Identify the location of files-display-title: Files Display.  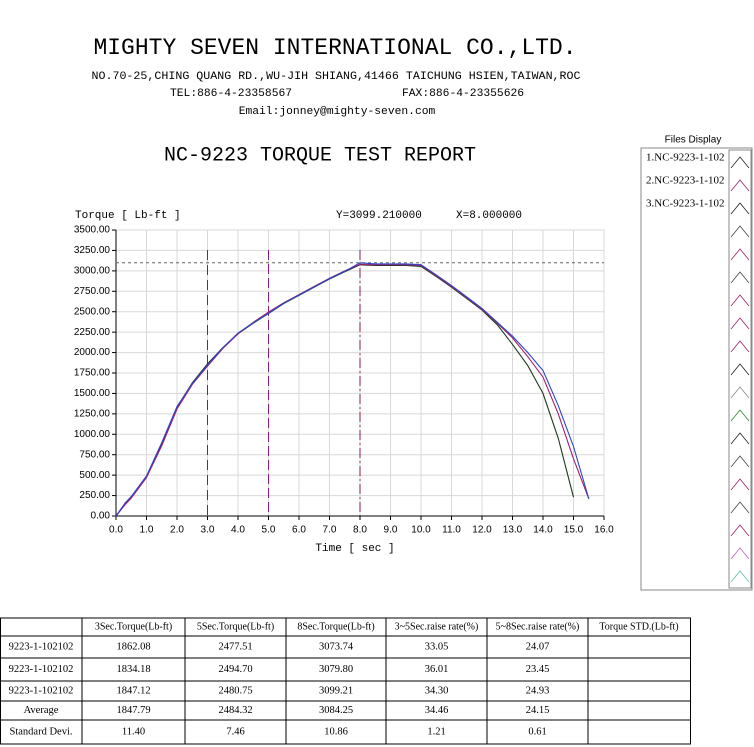
(693, 140).